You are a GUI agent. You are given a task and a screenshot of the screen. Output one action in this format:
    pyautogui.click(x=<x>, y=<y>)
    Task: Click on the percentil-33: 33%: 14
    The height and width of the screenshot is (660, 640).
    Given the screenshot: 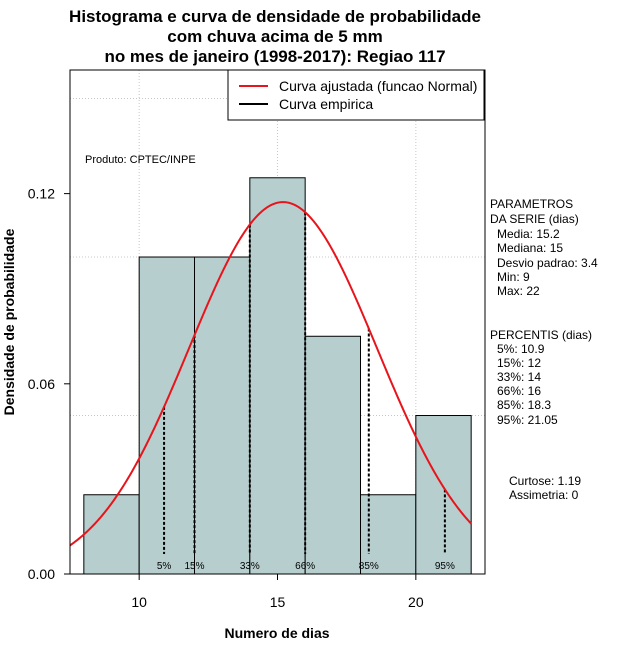 What is the action you would take?
    pyautogui.click(x=519, y=377)
    